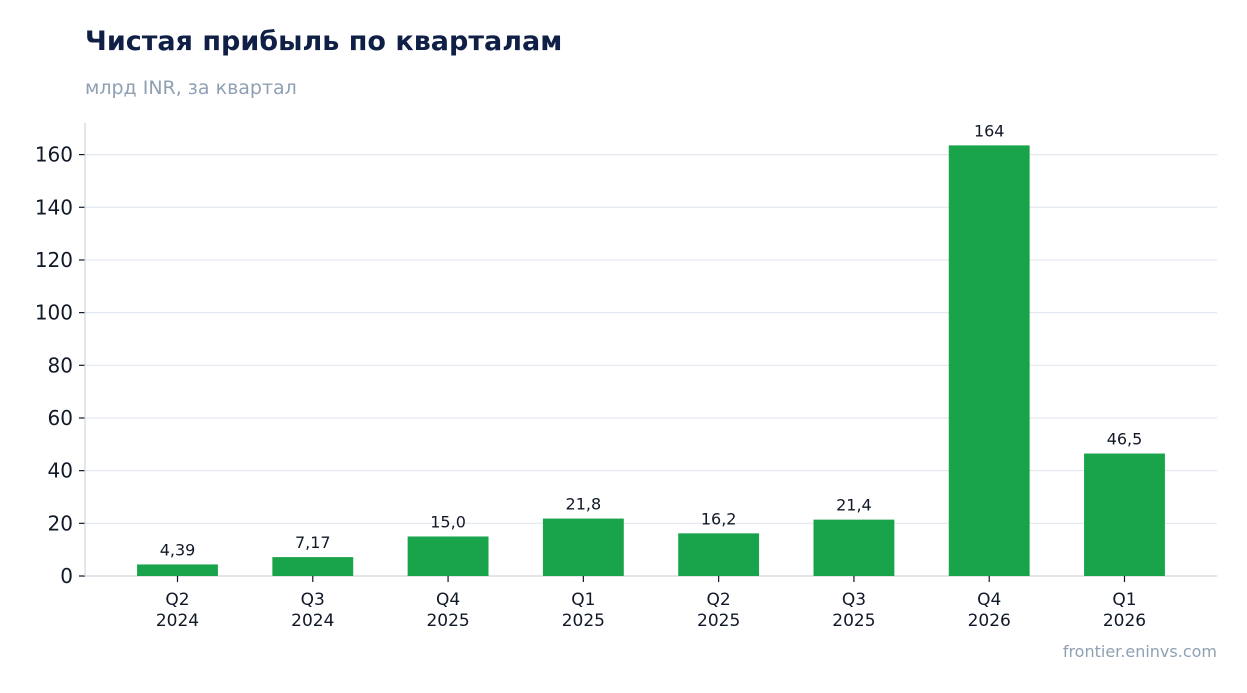 This screenshot has width=1247, height=693. Describe the element at coordinates (448, 521) in the screenshot. I see `bar-data-label: 15,0` at that location.